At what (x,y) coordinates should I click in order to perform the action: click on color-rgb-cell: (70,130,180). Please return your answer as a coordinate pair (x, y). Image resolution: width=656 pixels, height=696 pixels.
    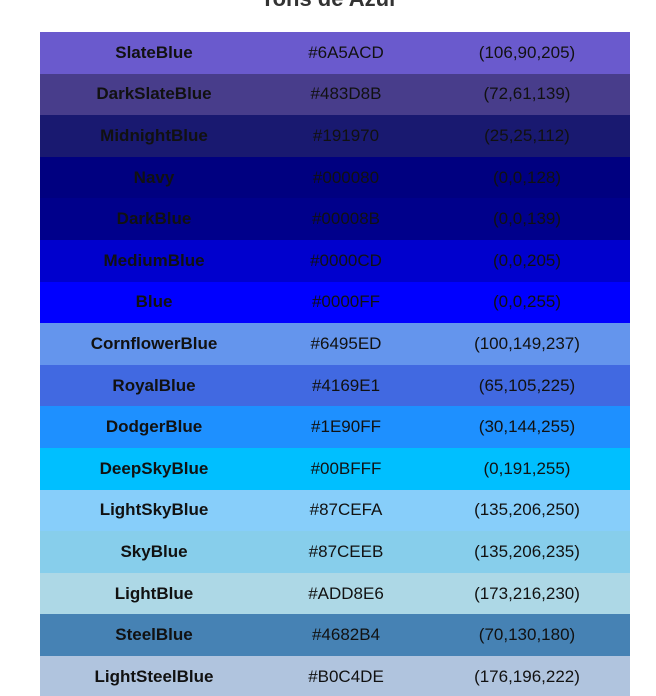
    Looking at the image, I should click on (527, 635).